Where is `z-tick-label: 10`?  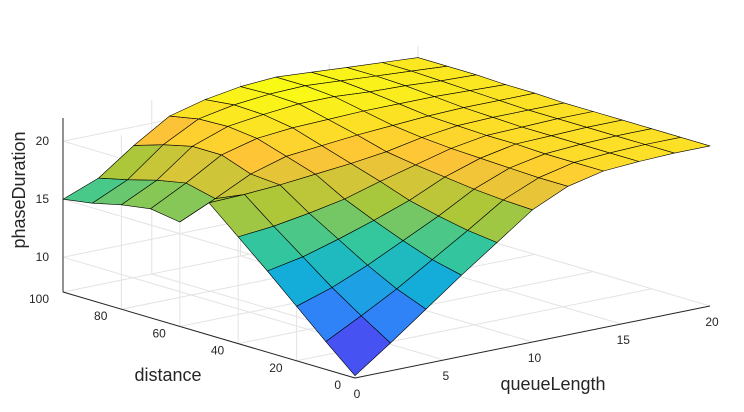
z-tick-label: 10 is located at coordinates (43, 257).